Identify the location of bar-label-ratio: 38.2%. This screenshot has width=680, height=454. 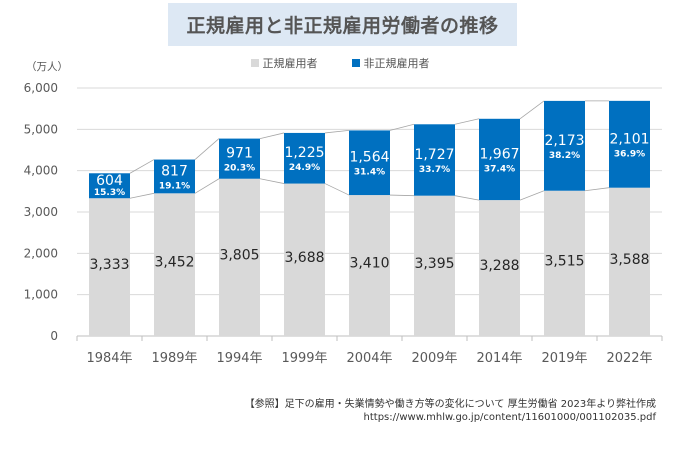
(564, 156).